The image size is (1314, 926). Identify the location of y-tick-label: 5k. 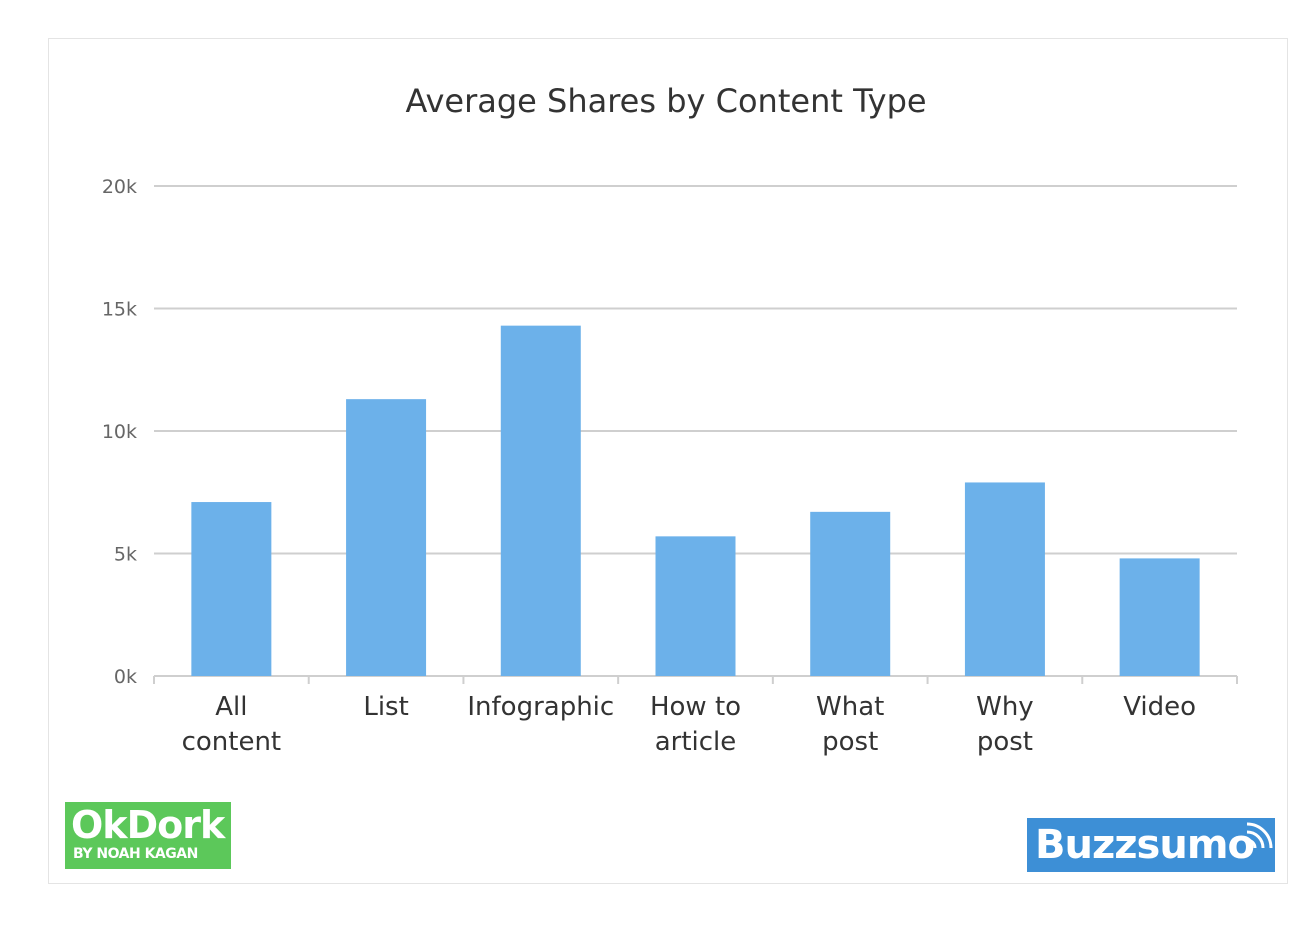
(125, 555).